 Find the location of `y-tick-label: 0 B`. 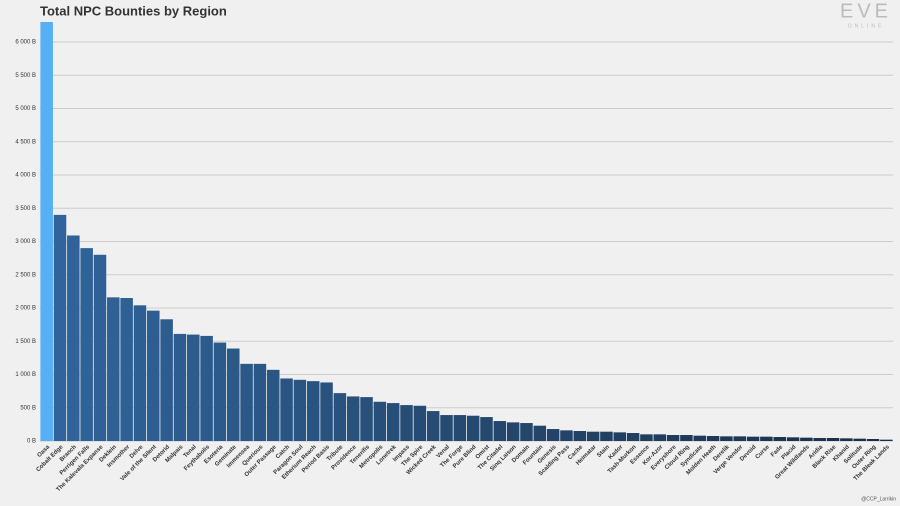

y-tick-label: 0 B is located at coordinates (31, 442).